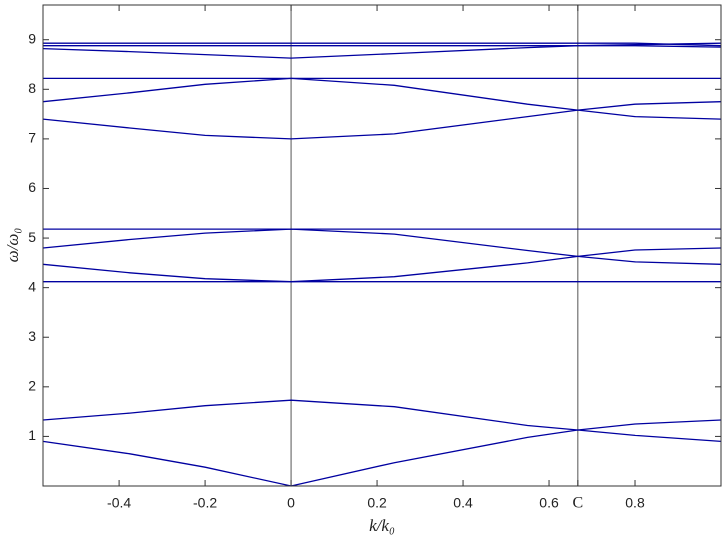 The image size is (727, 545). I want to click on y-tick-label: 5, so click(32, 237).